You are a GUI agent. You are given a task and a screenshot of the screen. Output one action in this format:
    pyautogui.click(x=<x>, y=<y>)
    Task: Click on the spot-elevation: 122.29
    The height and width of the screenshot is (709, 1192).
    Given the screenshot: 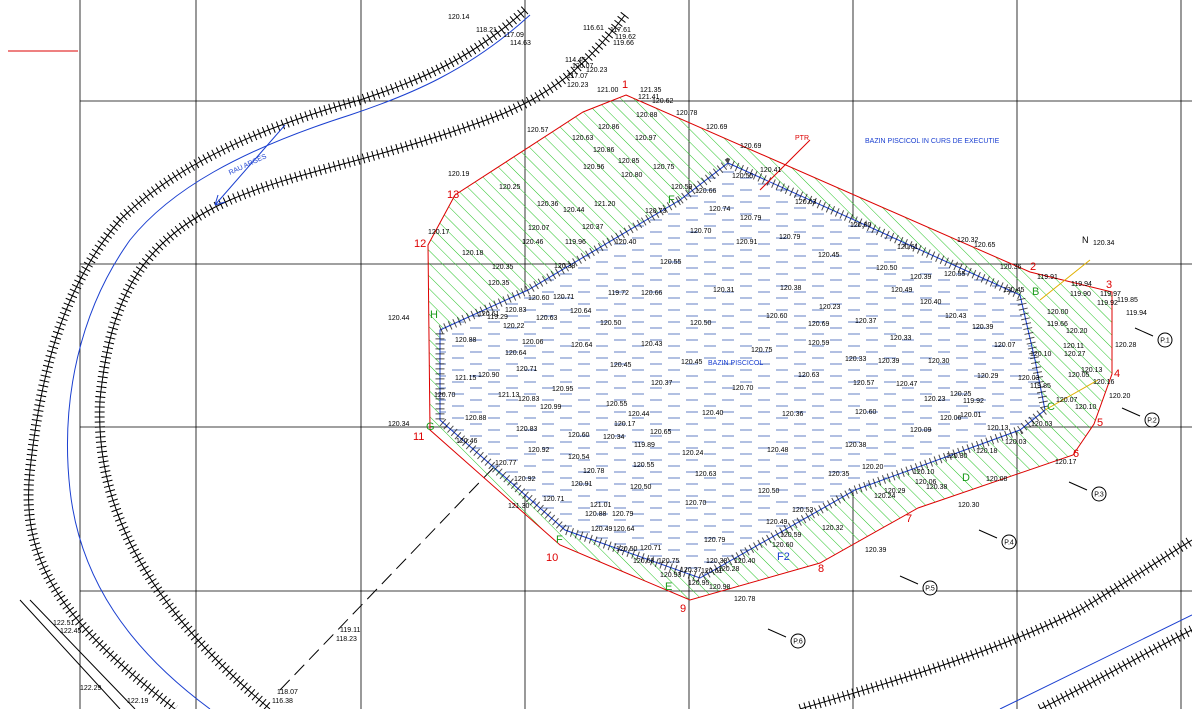 What is the action you would take?
    pyautogui.click(x=91, y=688)
    